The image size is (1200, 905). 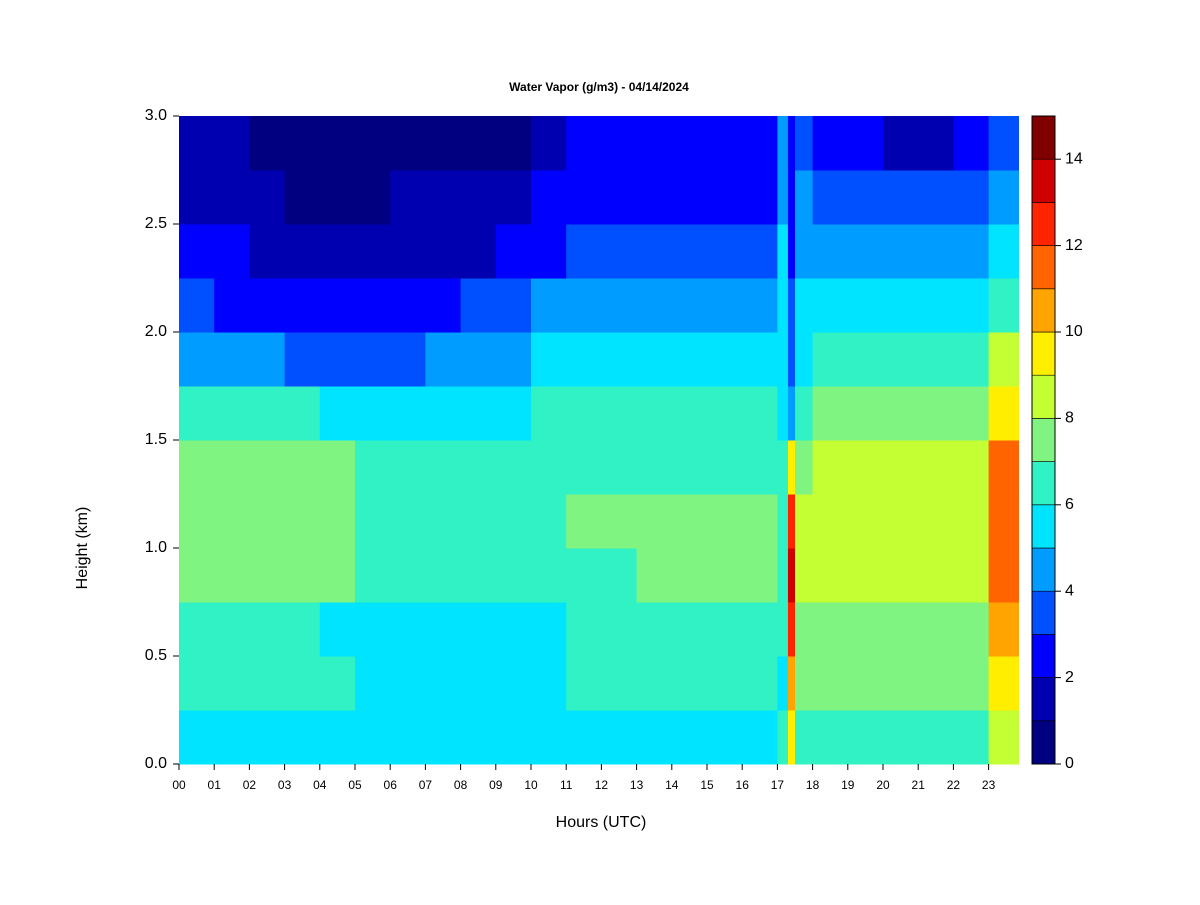 What do you see at coordinates (461, 785) in the screenshot?
I see `x-tick-label: 08` at bounding box center [461, 785].